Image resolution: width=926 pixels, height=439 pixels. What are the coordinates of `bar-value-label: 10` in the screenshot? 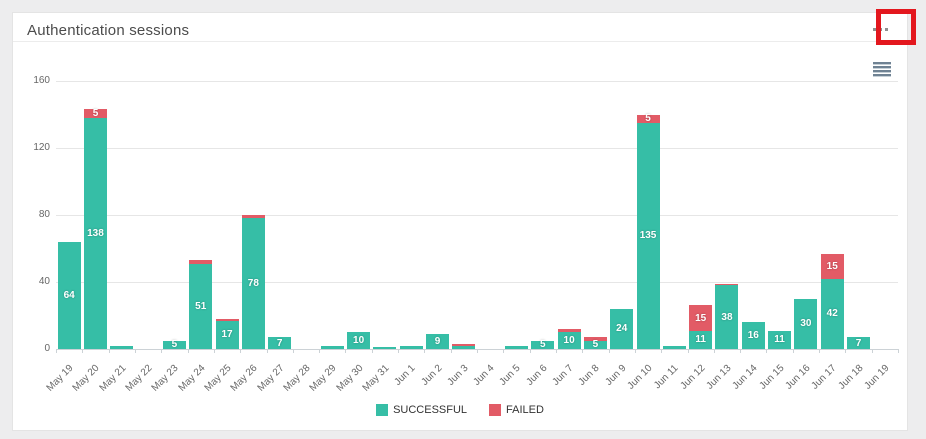 It's located at (359, 341).